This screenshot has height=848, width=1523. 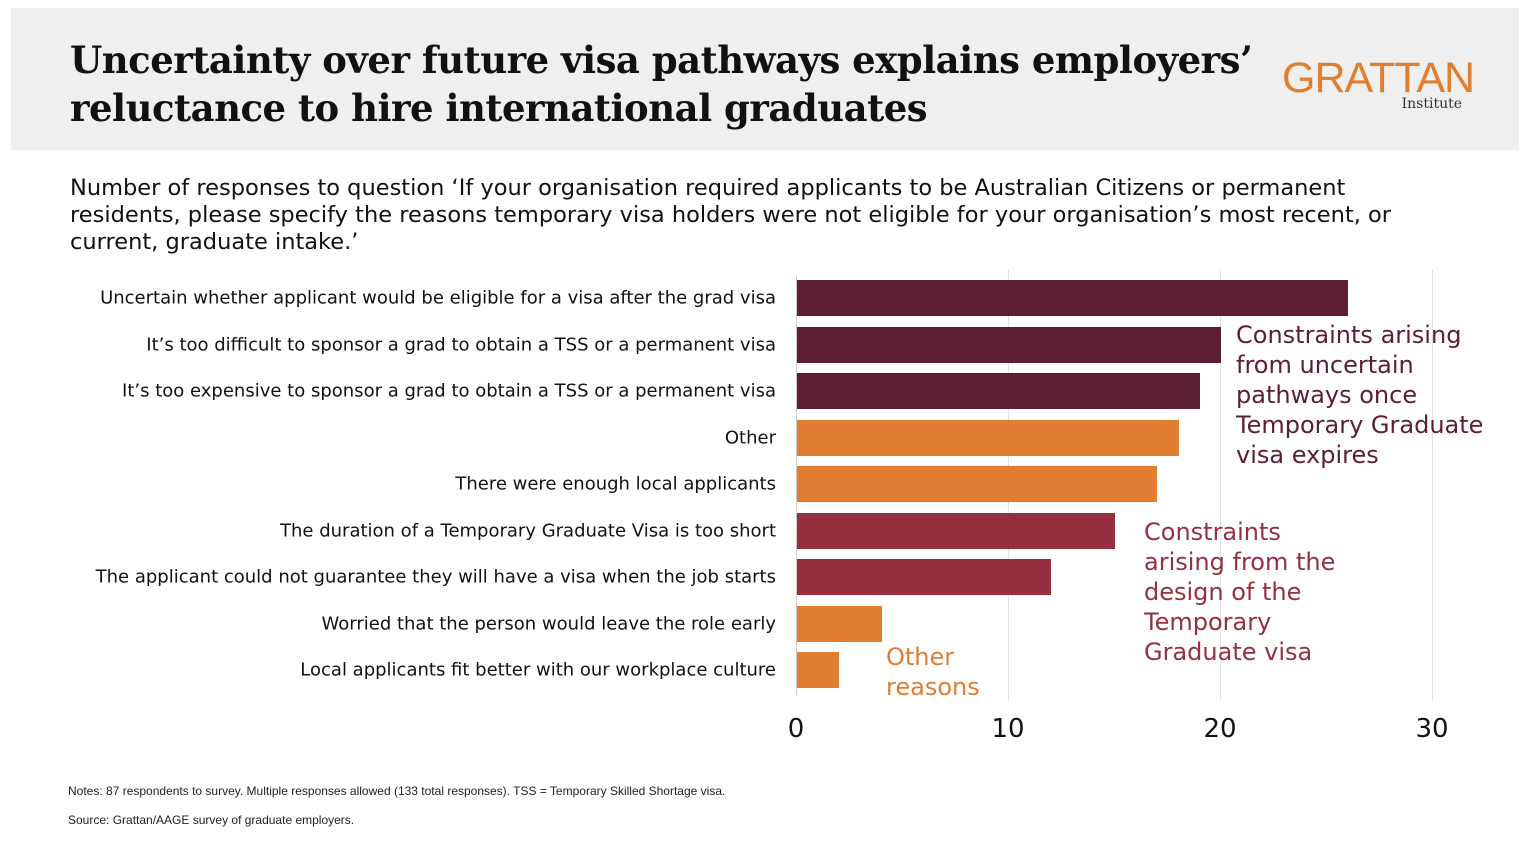 What do you see at coordinates (1378, 78) in the screenshot?
I see `logo-main: GRATTAN` at bounding box center [1378, 78].